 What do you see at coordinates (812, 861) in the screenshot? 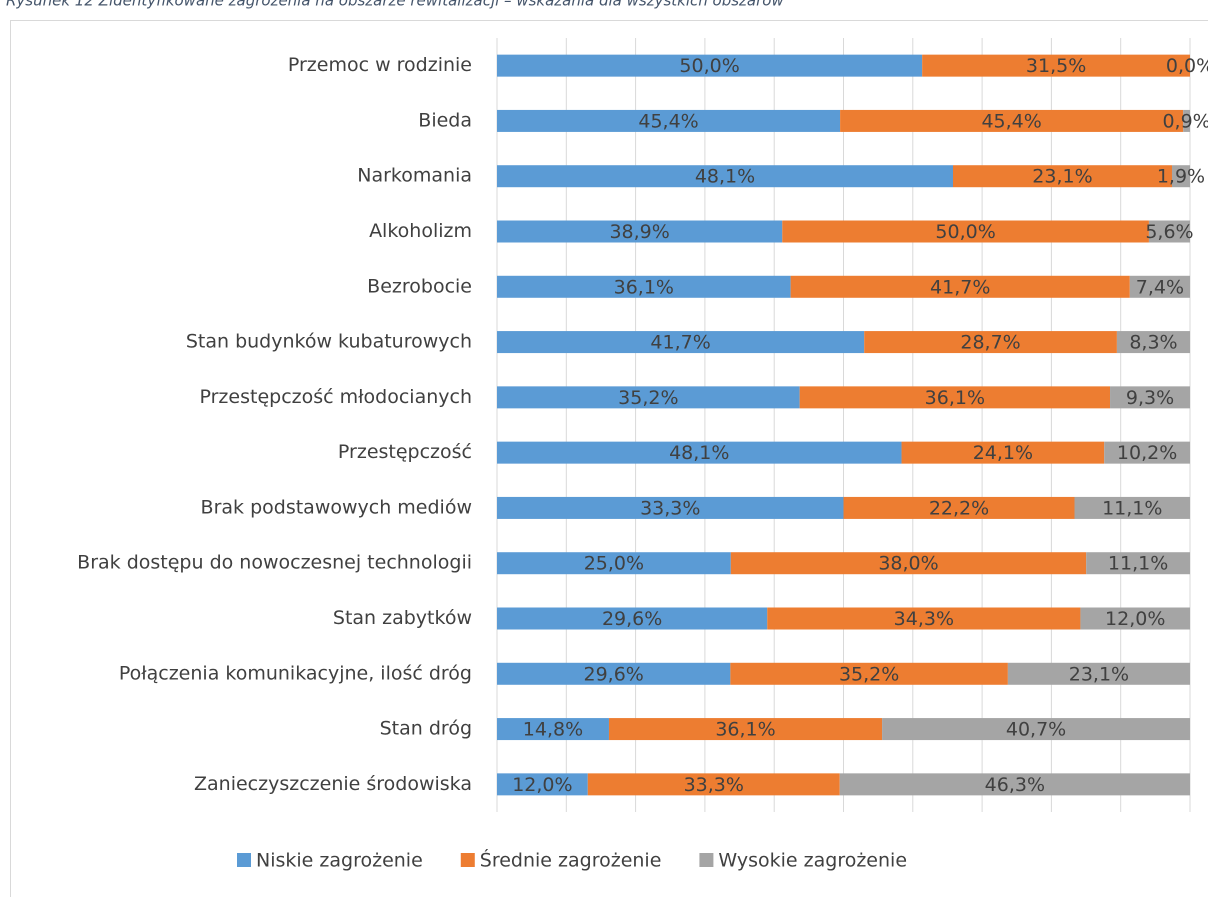
I see `legend-label: Wysokie zagrożenie` at bounding box center [812, 861].